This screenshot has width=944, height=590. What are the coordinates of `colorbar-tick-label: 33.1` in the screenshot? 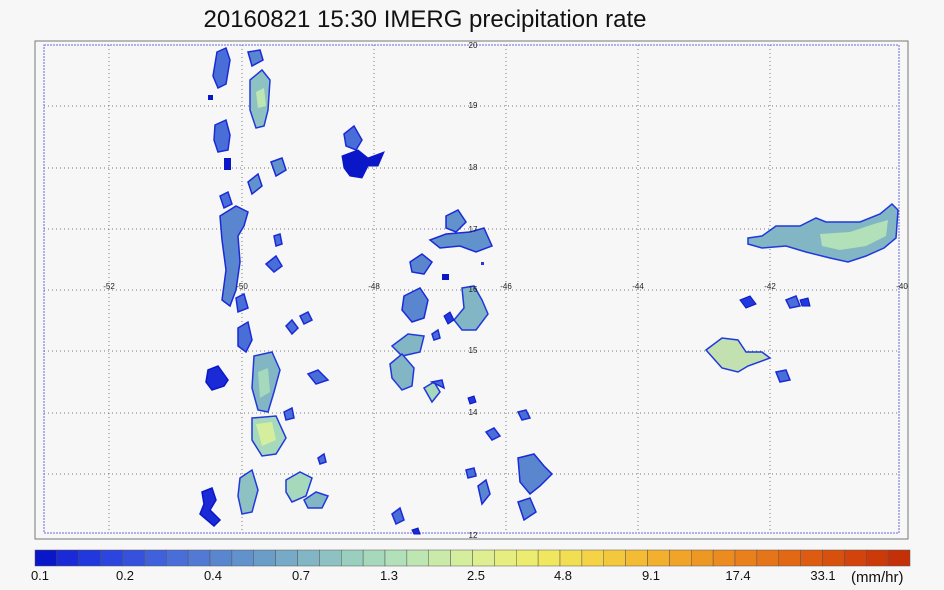 It's located at (822, 575).